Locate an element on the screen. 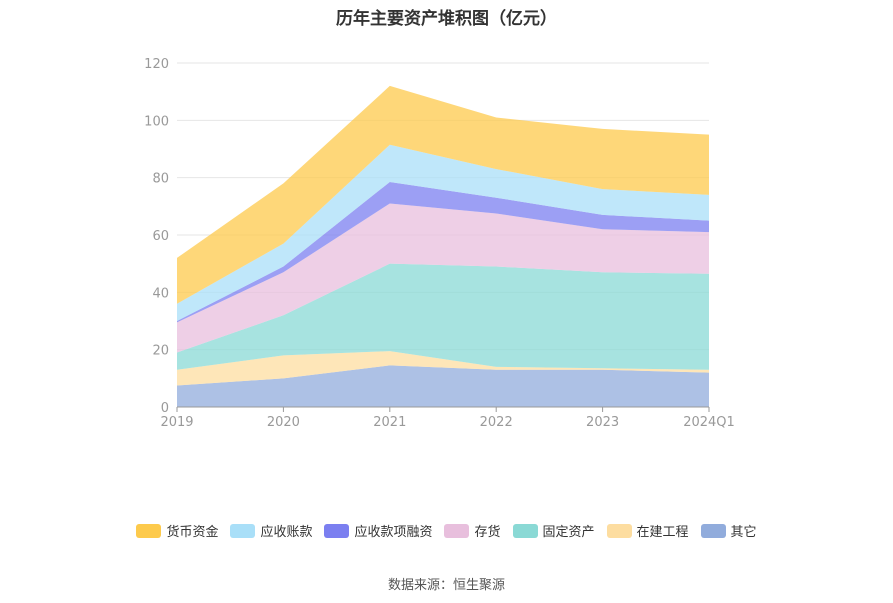  chart-title: 历年主要资产堆积图（亿元） is located at coordinates (446, 19).